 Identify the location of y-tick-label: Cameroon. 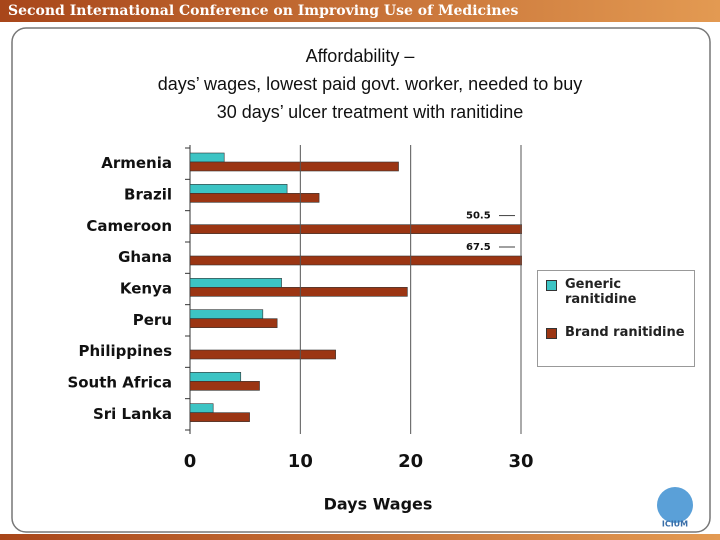
(129, 226).